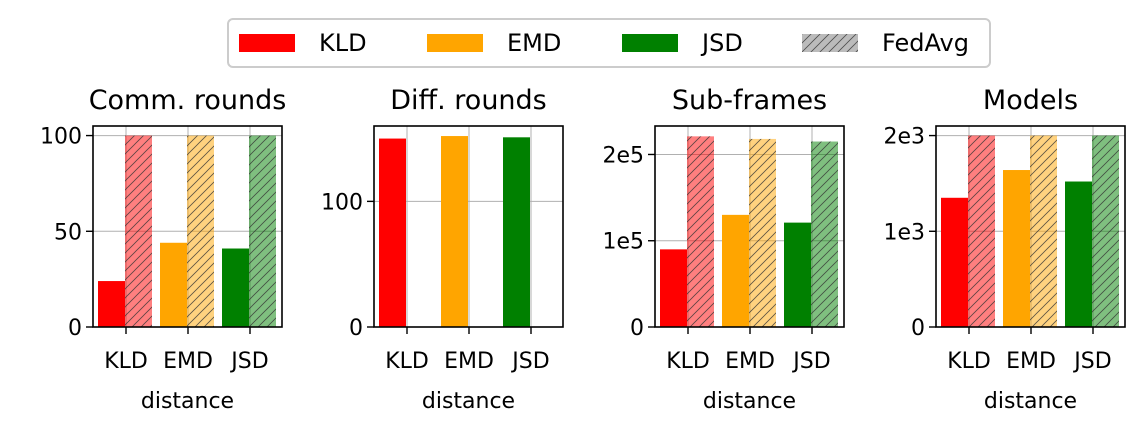 The width and height of the screenshot is (1145, 434). Describe the element at coordinates (609, 43) in the screenshot. I see `legend: KLD EMD JSD FedAvg` at that location.